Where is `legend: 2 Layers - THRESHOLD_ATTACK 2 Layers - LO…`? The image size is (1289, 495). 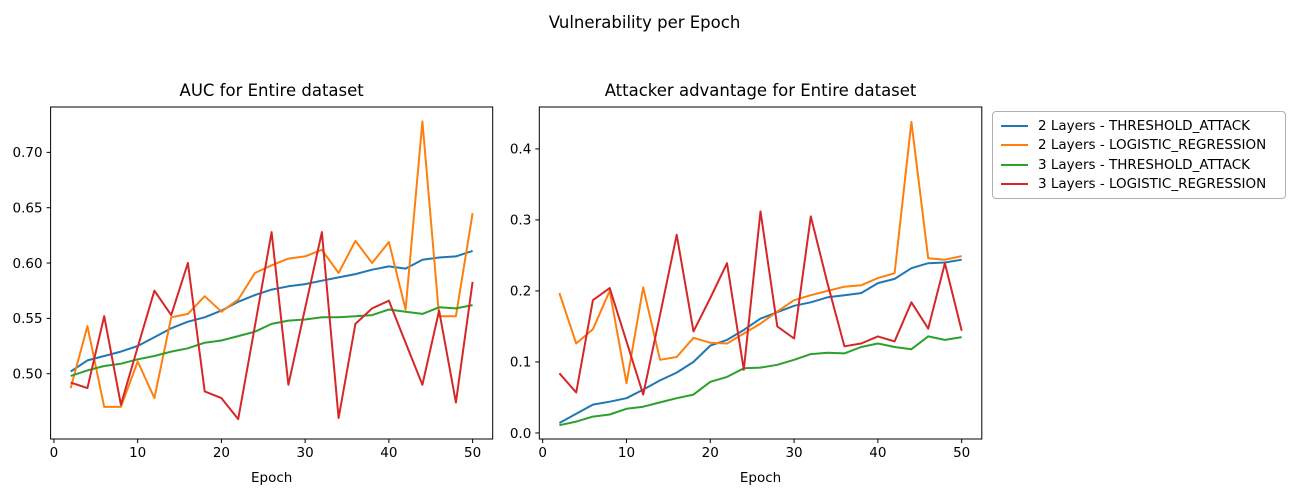
legend: 2 Layers - THRESHOLD_ATTACK 2 Layers - LO… is located at coordinates (1139, 155).